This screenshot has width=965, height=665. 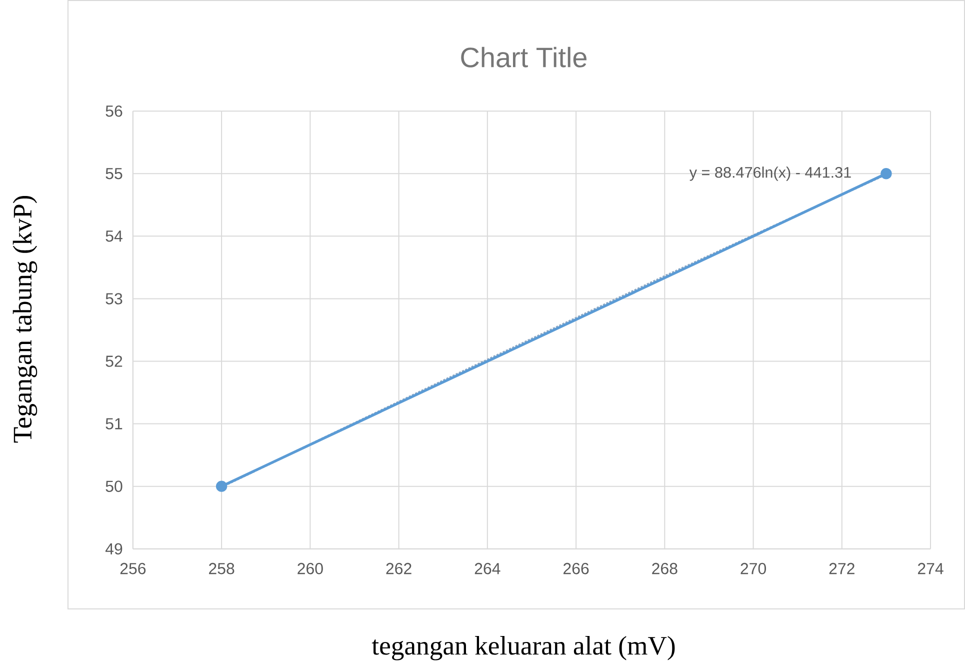 I want to click on x-tick-label: 260, so click(x=310, y=568).